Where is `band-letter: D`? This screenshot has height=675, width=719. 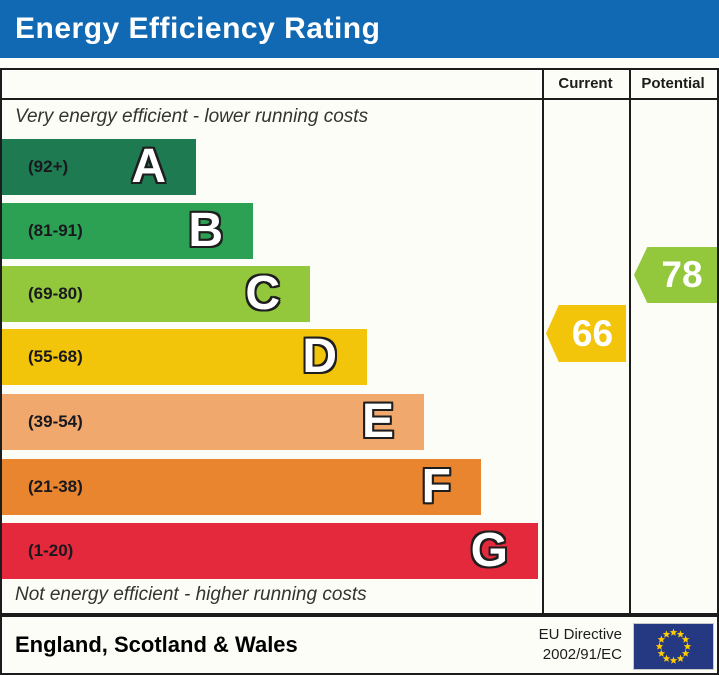
band-letter: D is located at coordinates (319, 356).